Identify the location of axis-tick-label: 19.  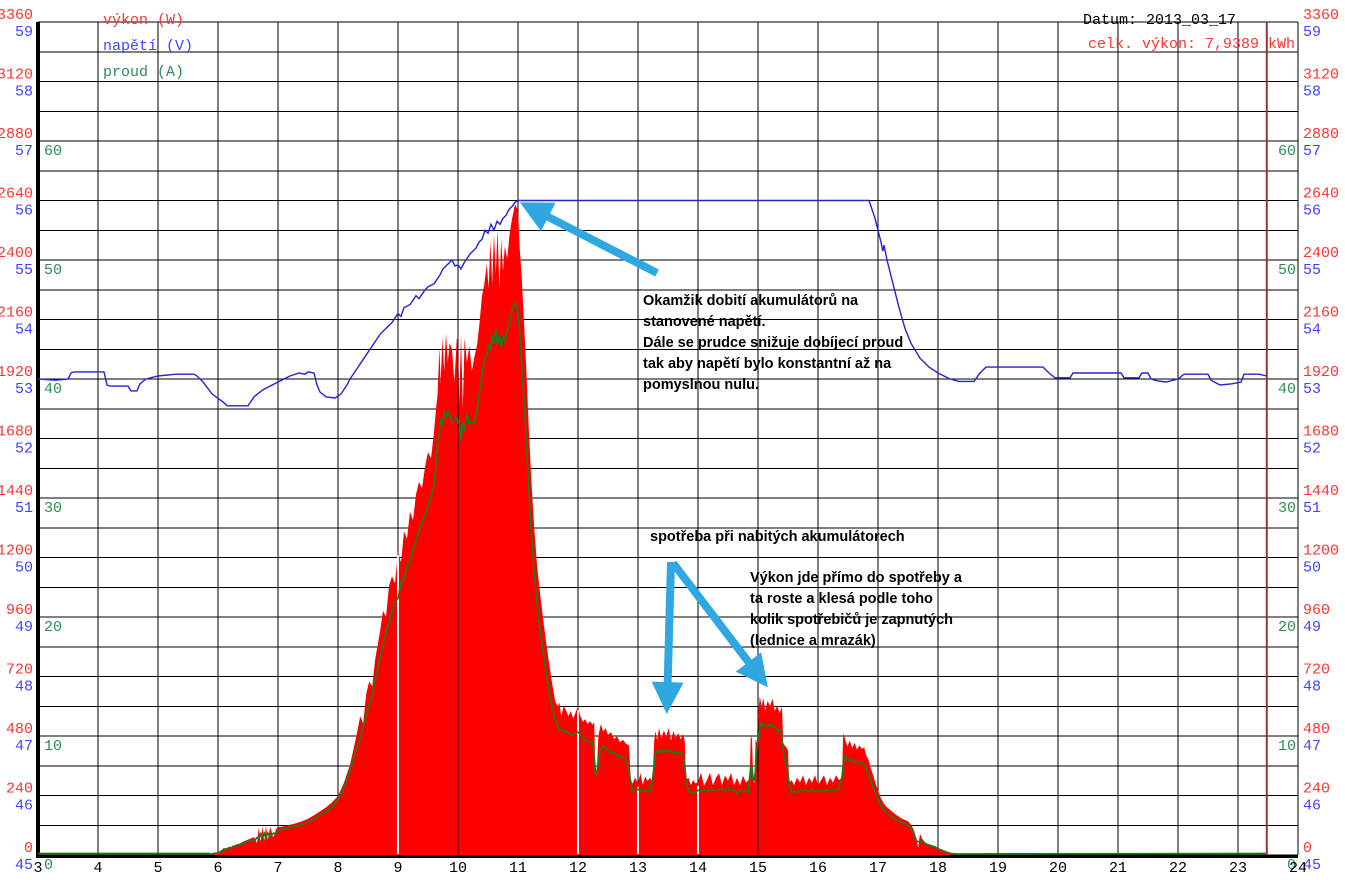
(998, 868).